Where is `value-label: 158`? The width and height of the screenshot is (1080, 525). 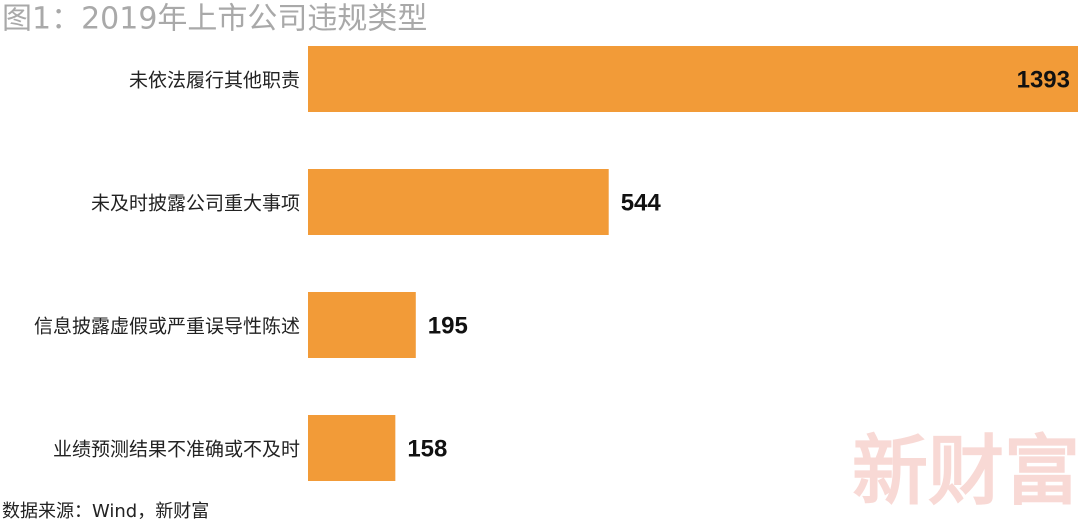
value-label: 158 is located at coordinates (427, 448).